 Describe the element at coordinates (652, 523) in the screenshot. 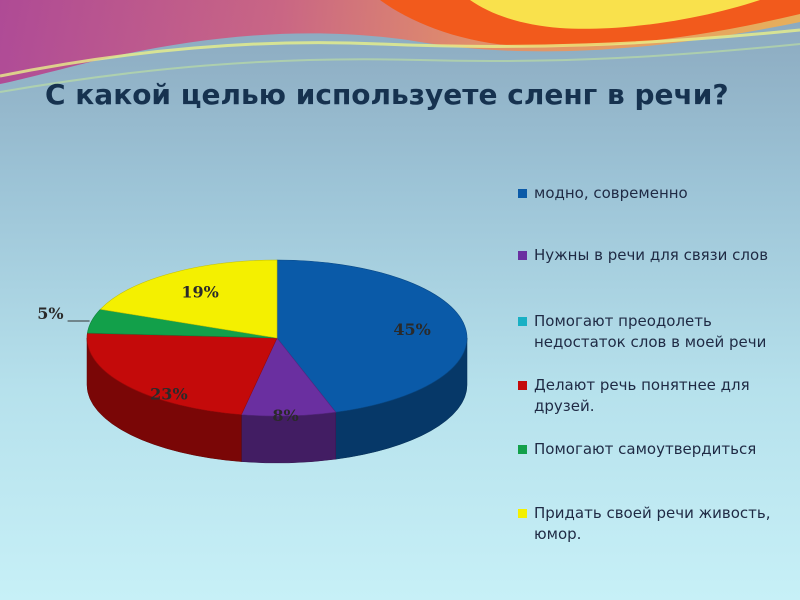

I see `legend-label: Придать своей речи живость, юмор.` at that location.